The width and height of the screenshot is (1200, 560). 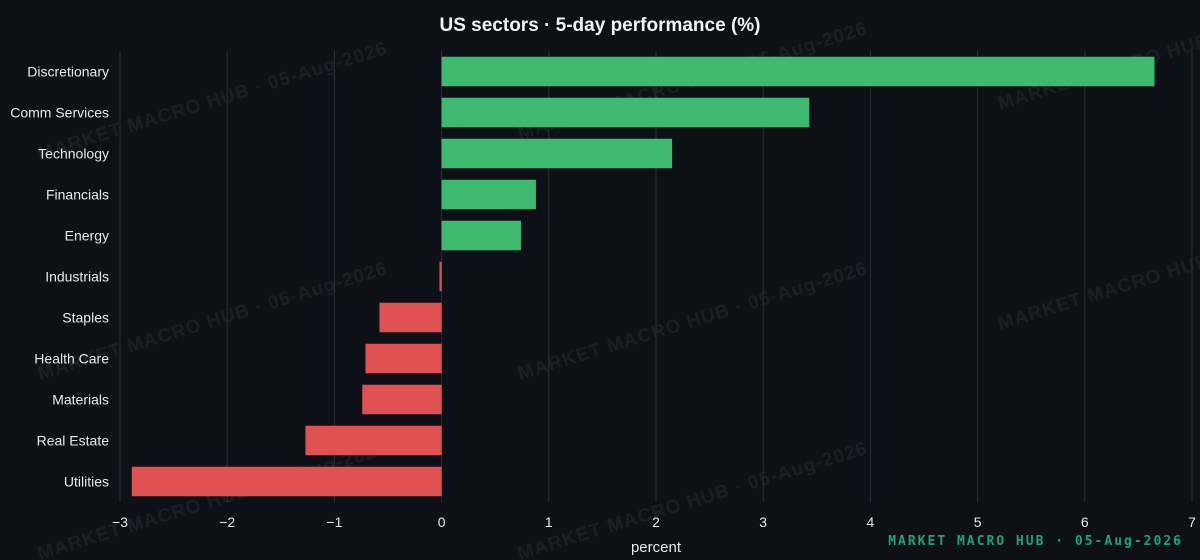 I want to click on bar-utilities, so click(x=286, y=481).